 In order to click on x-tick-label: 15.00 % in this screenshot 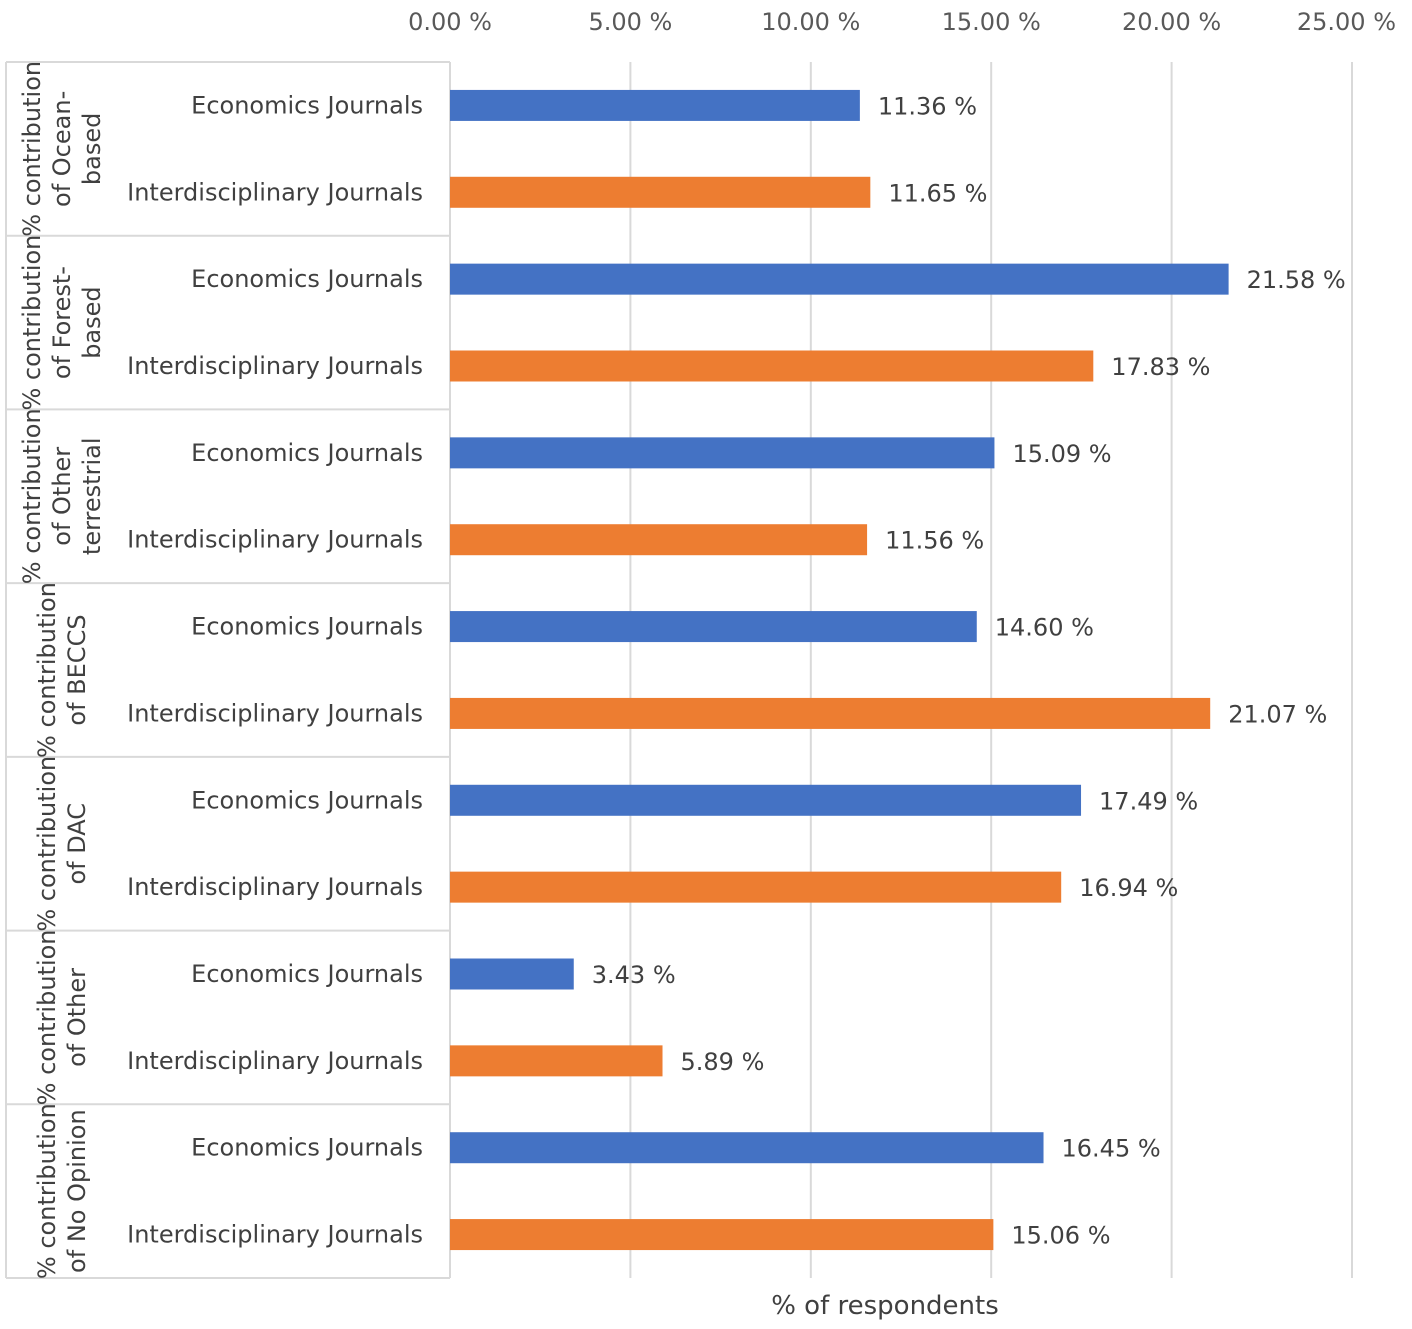, I will do `click(991, 22)`.